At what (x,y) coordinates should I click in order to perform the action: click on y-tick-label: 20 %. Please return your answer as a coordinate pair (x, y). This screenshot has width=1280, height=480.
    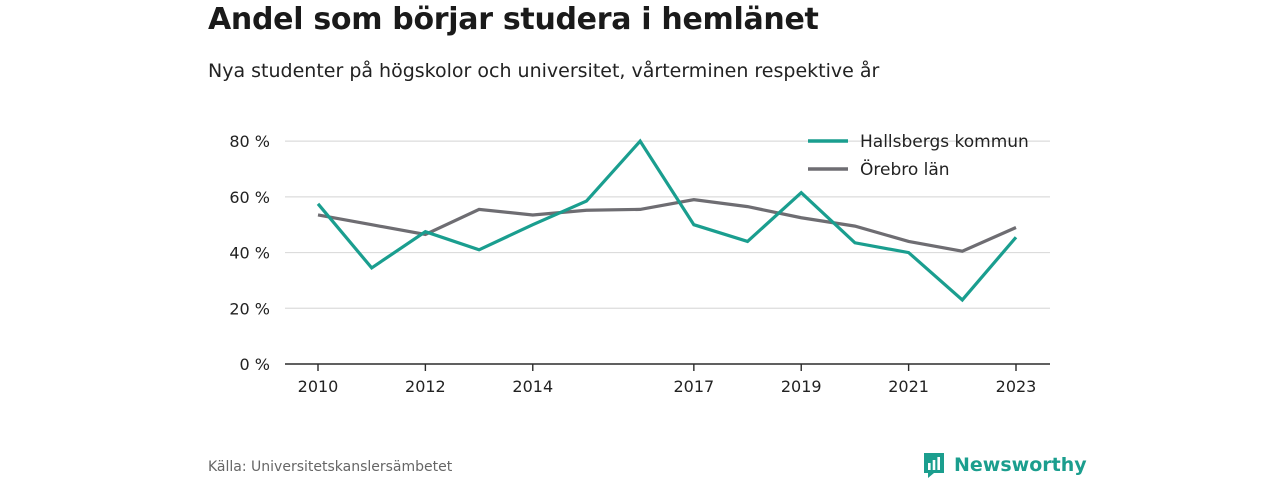
    Looking at the image, I should click on (249, 308).